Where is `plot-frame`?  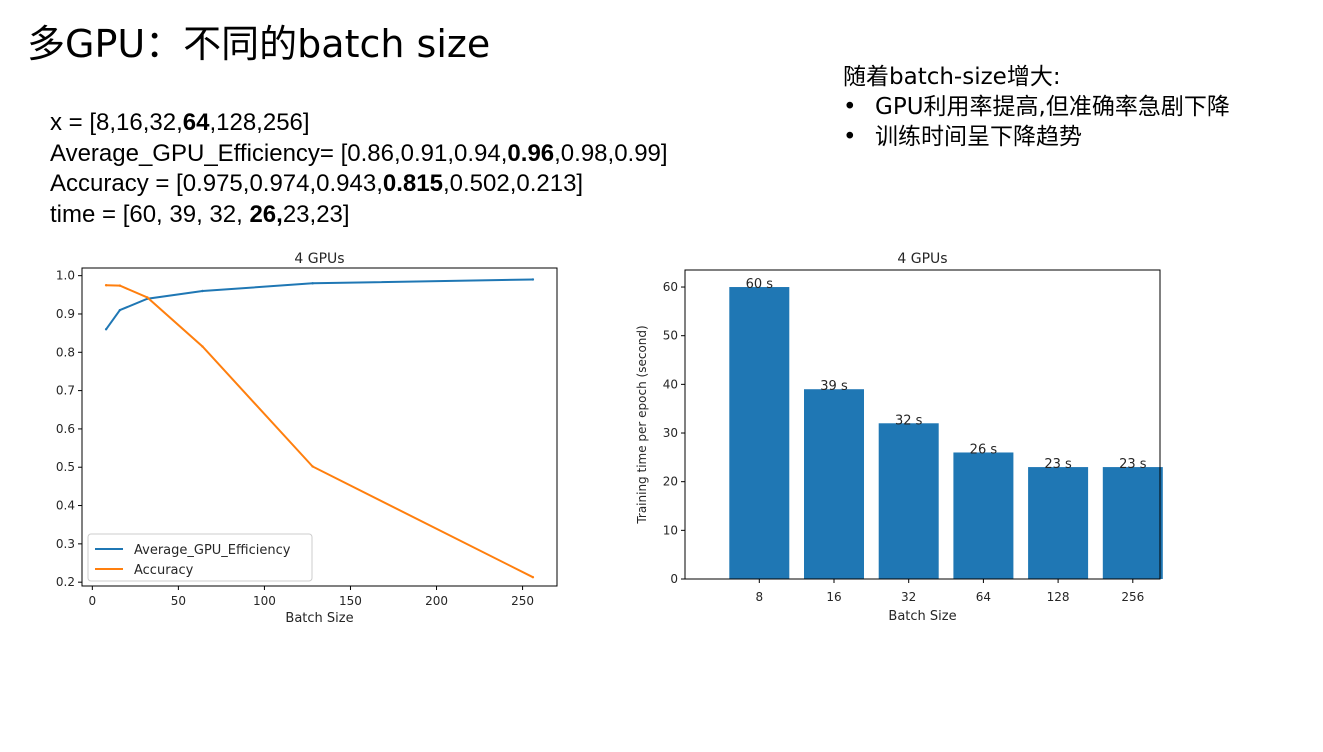 plot-frame is located at coordinates (922, 424).